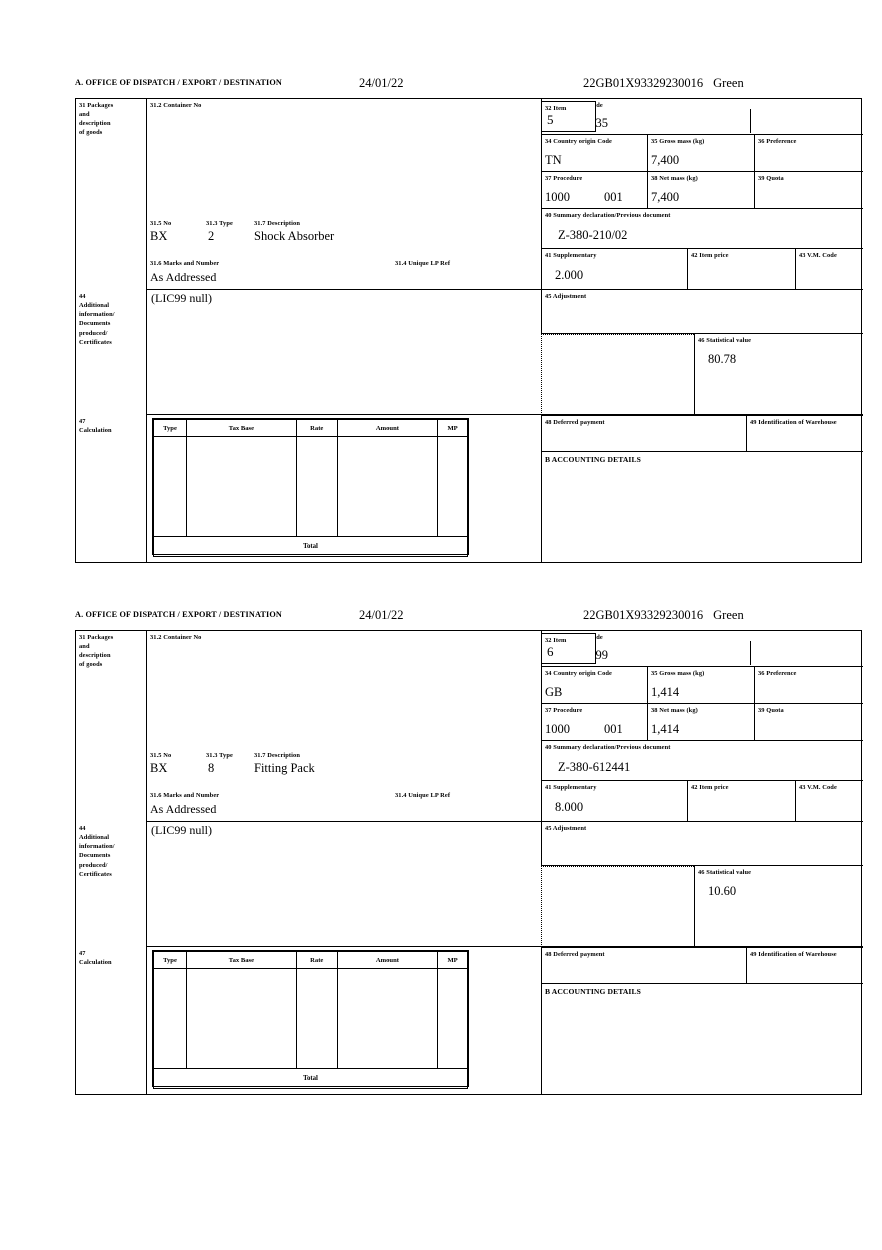 This screenshot has width=882, height=1250. What do you see at coordinates (553, 159) in the screenshot?
I see `box-34-value: TN` at bounding box center [553, 159].